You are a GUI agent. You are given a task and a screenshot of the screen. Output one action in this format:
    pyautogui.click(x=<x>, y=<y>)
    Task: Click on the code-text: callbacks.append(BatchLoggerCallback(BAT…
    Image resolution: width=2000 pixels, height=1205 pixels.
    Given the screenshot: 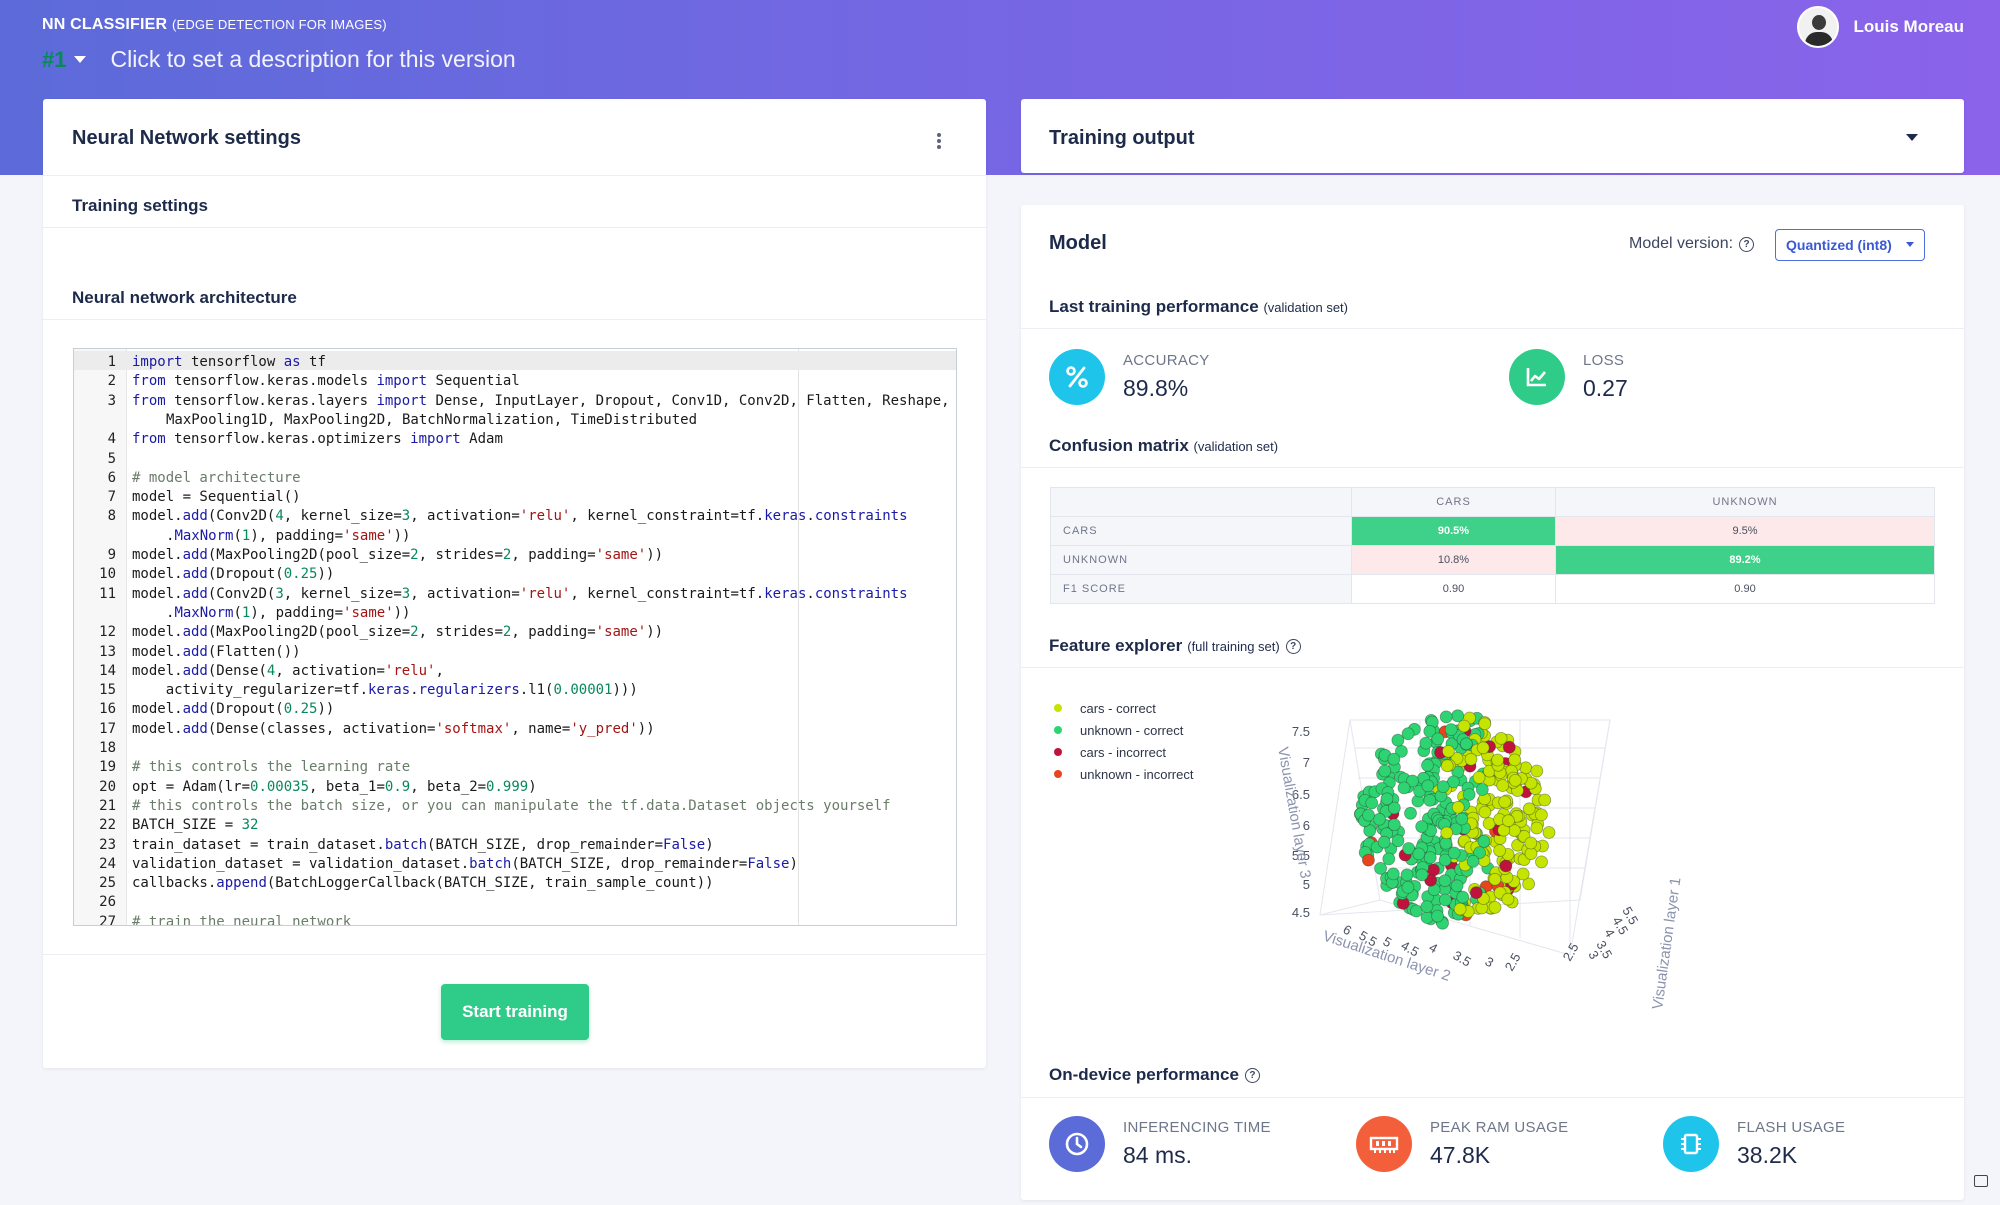 What is the action you would take?
    pyautogui.click(x=423, y=883)
    